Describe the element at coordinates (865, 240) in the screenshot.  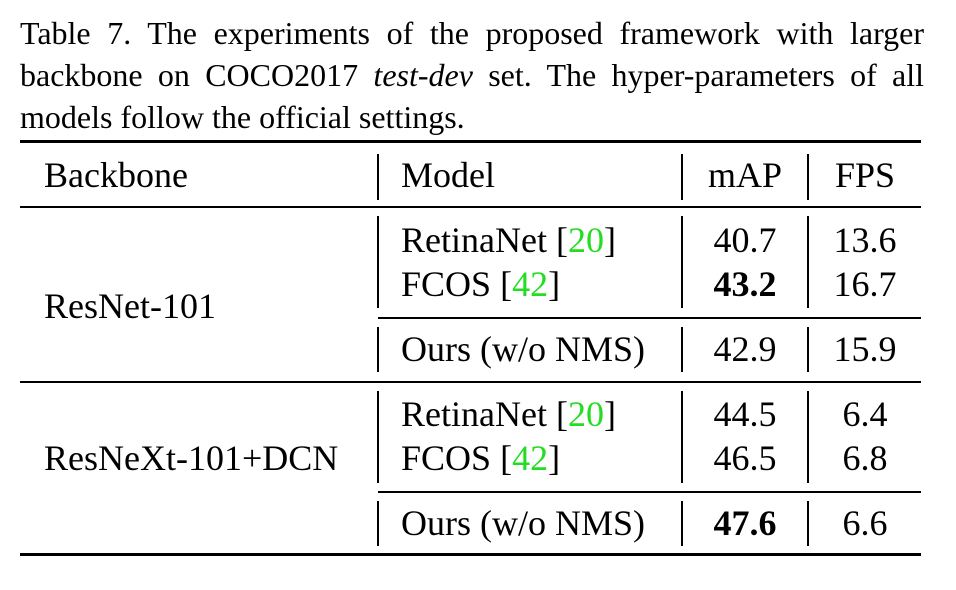
I see `fps-cell: 13.6` at that location.